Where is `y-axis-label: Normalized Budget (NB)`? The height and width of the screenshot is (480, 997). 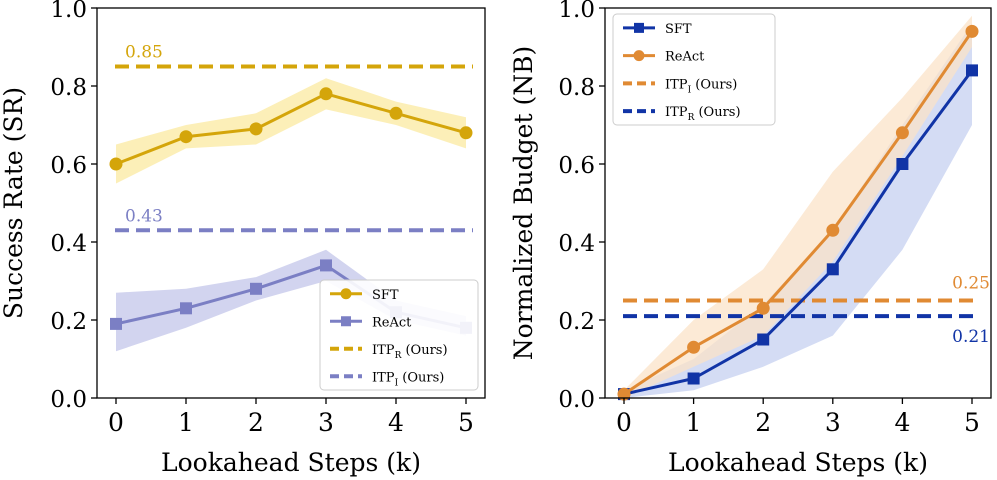 y-axis-label: Normalized Budget (NB) is located at coordinates (523, 203).